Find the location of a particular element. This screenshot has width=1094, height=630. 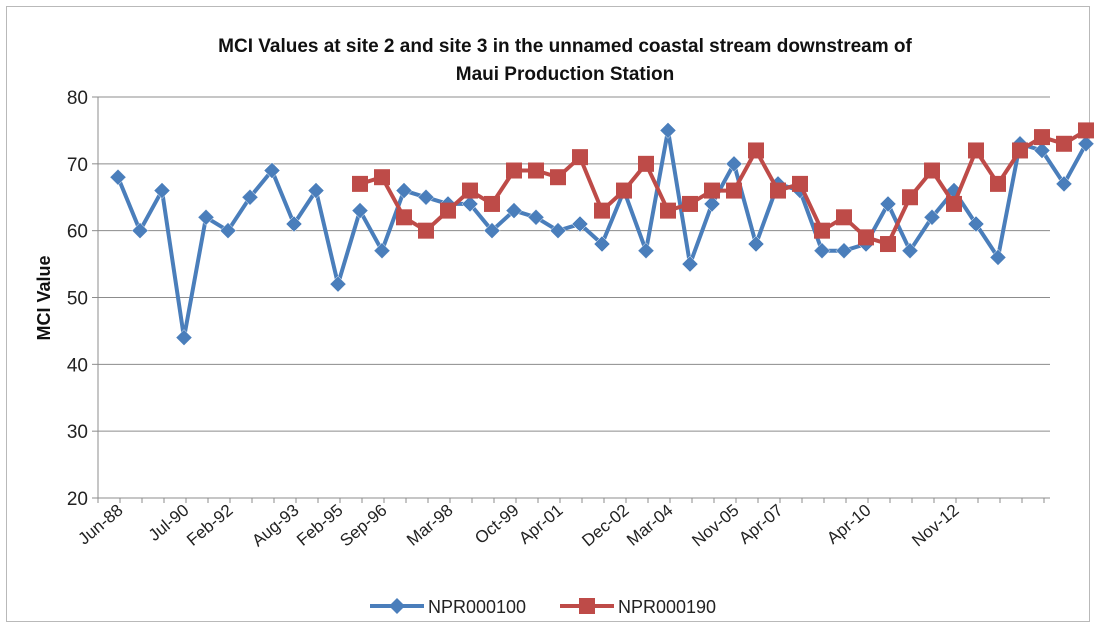

y-axis-label: MCI Value is located at coordinates (44, 297).